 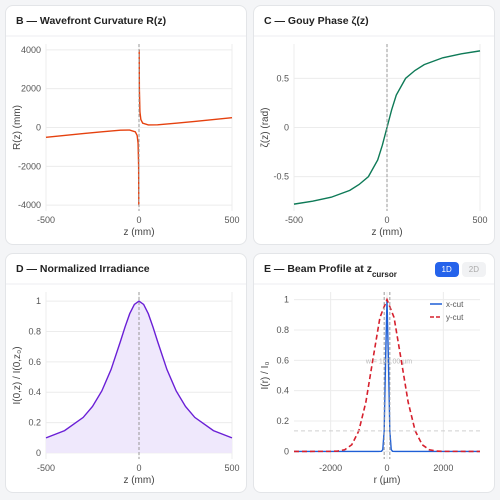 What do you see at coordinates (446, 269) in the screenshot?
I see `toggle-button: 1D` at bounding box center [446, 269].